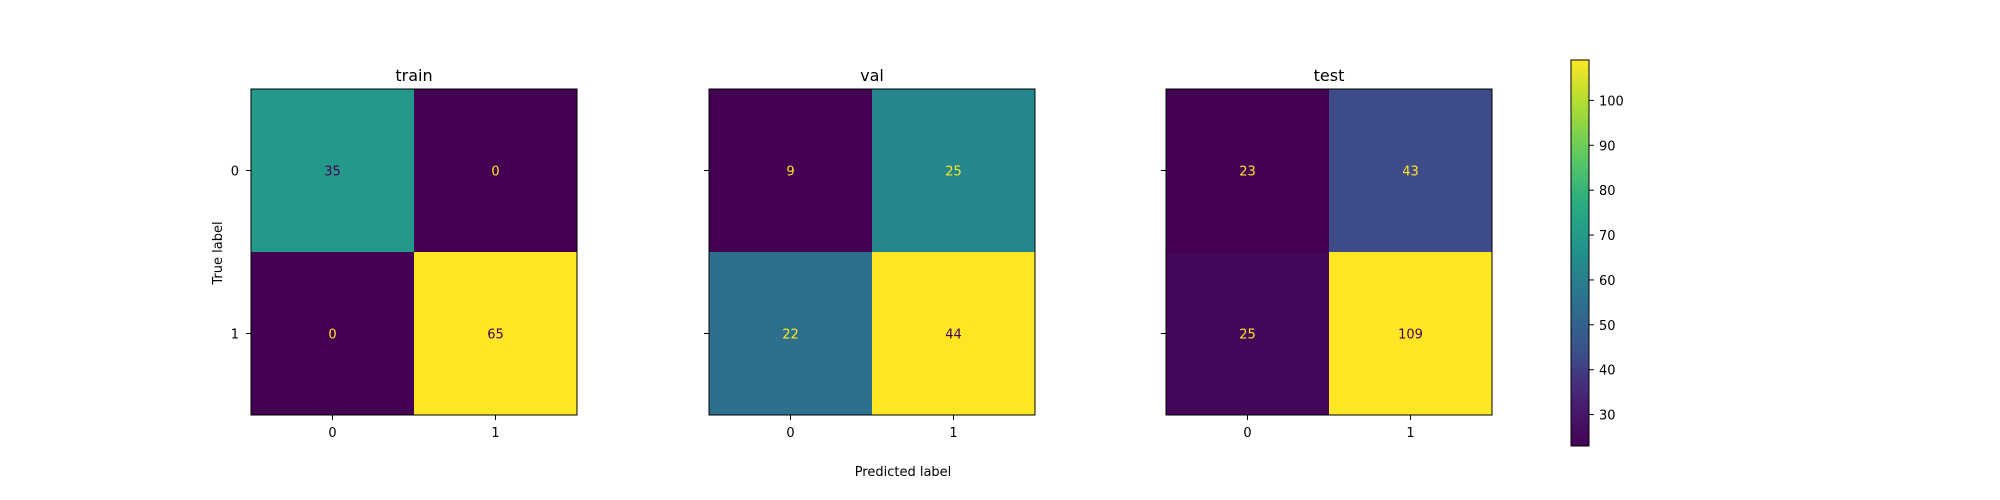  I want to click on panel-frame-val, so click(872, 252).